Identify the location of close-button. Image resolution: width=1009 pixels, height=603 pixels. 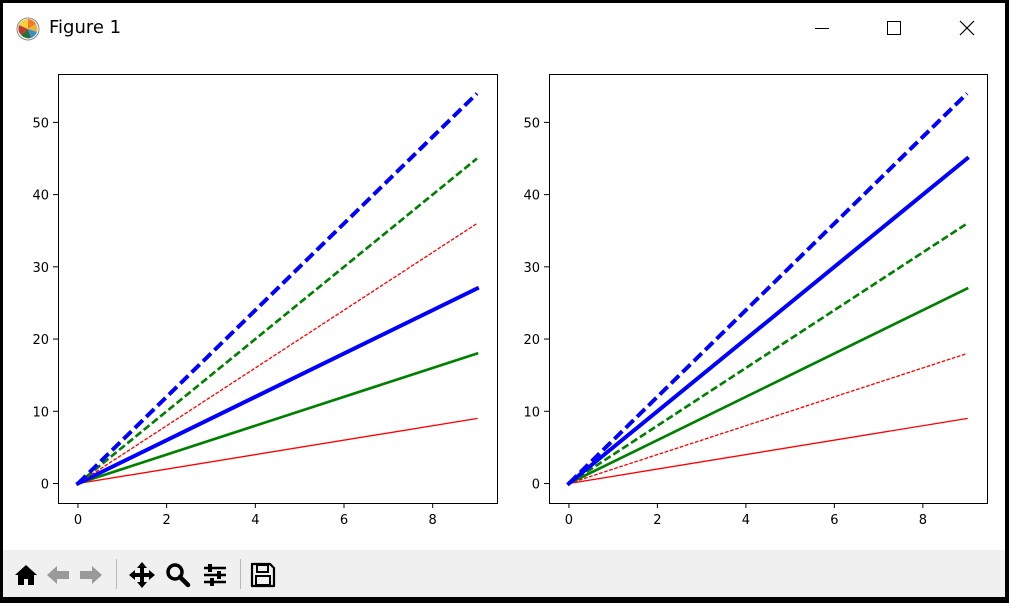
(967, 28).